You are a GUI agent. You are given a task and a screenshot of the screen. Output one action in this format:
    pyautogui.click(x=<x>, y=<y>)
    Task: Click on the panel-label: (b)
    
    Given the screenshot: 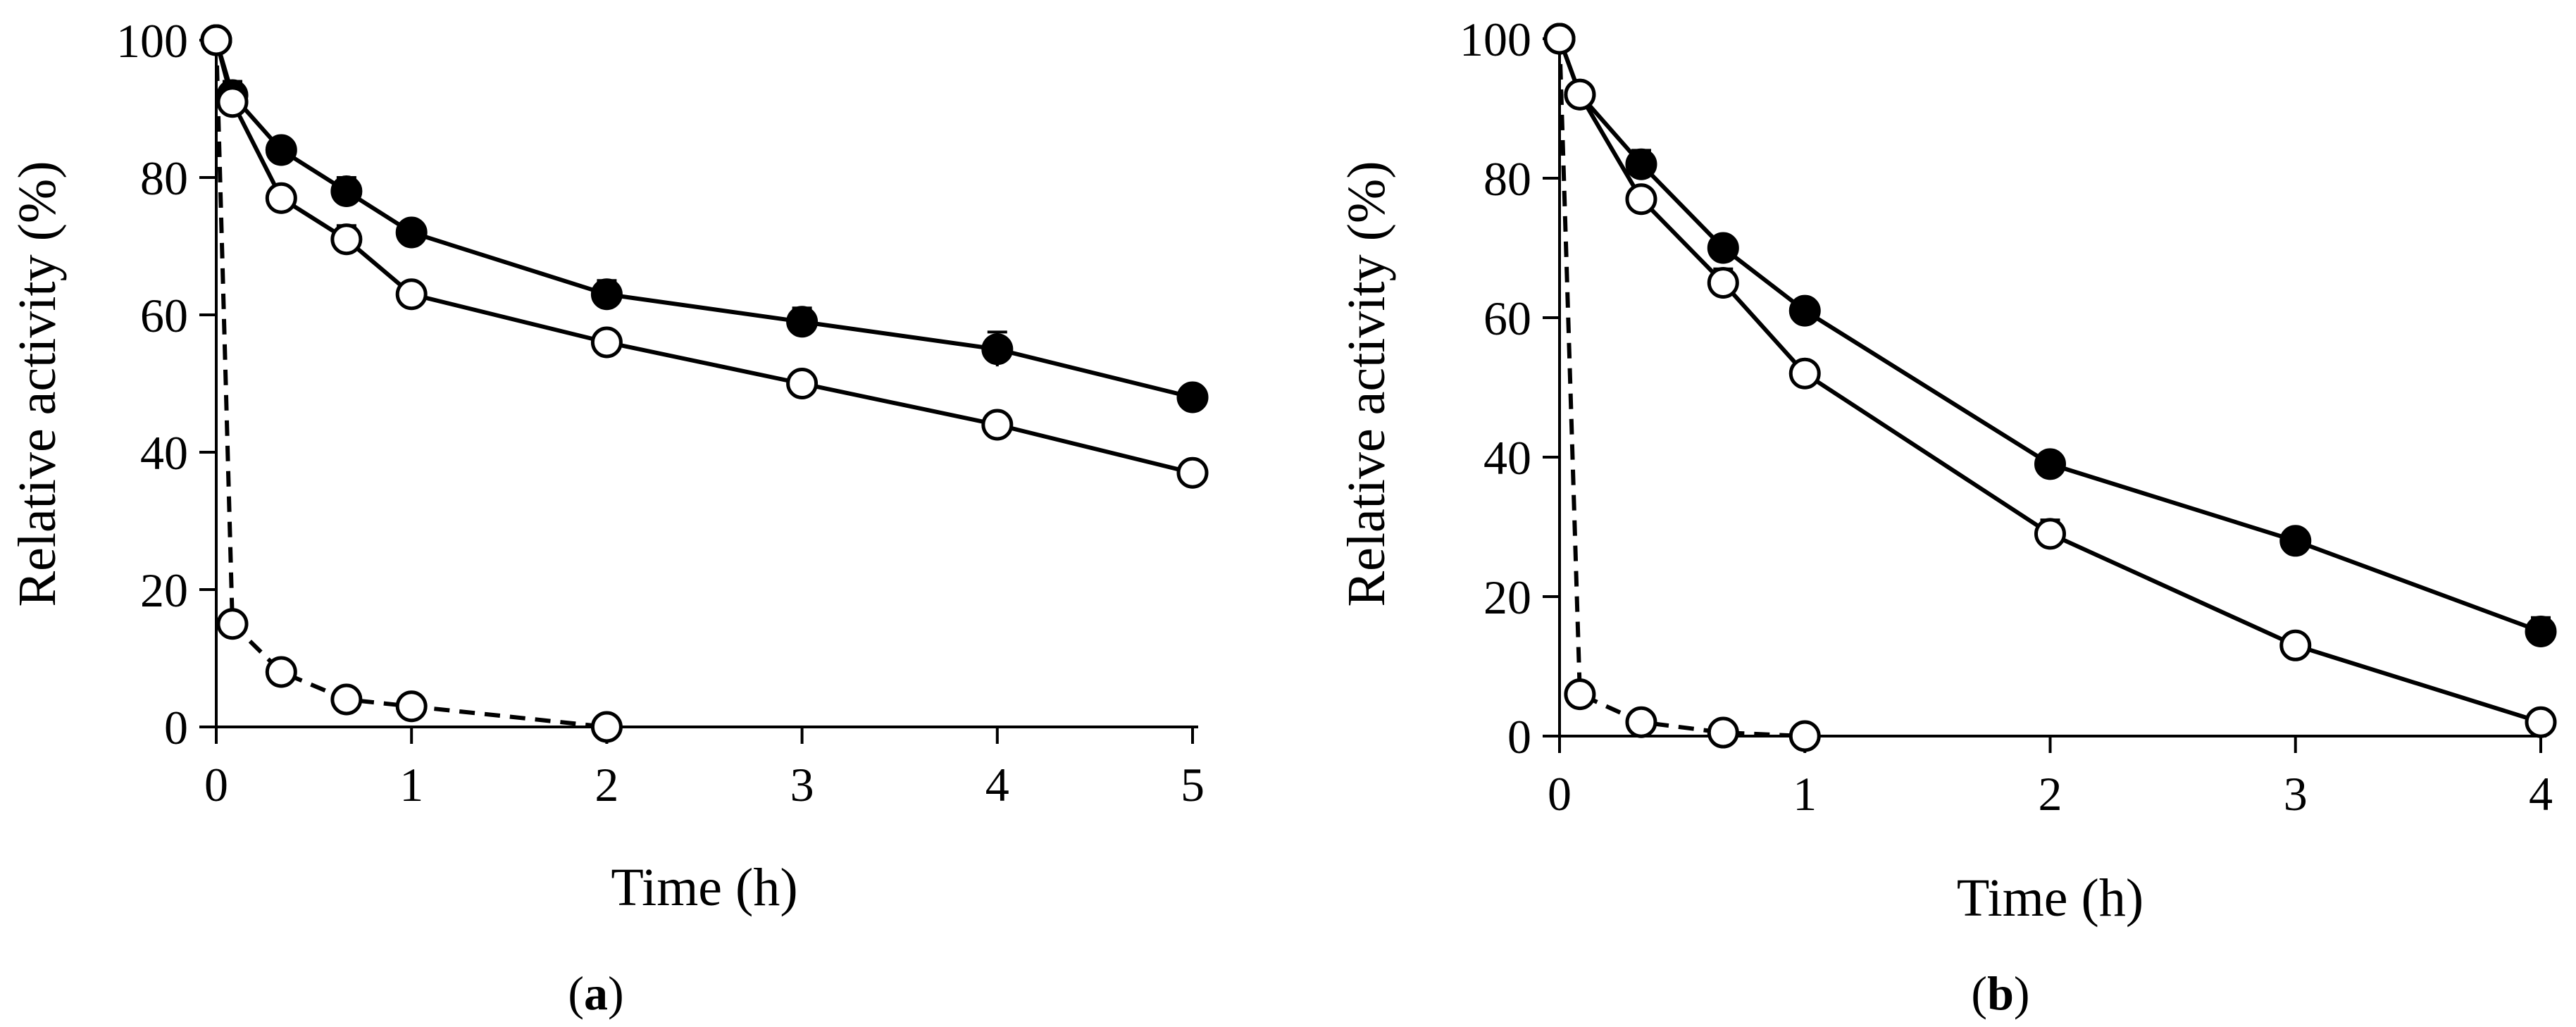 What is the action you would take?
    pyautogui.click(x=2000, y=993)
    